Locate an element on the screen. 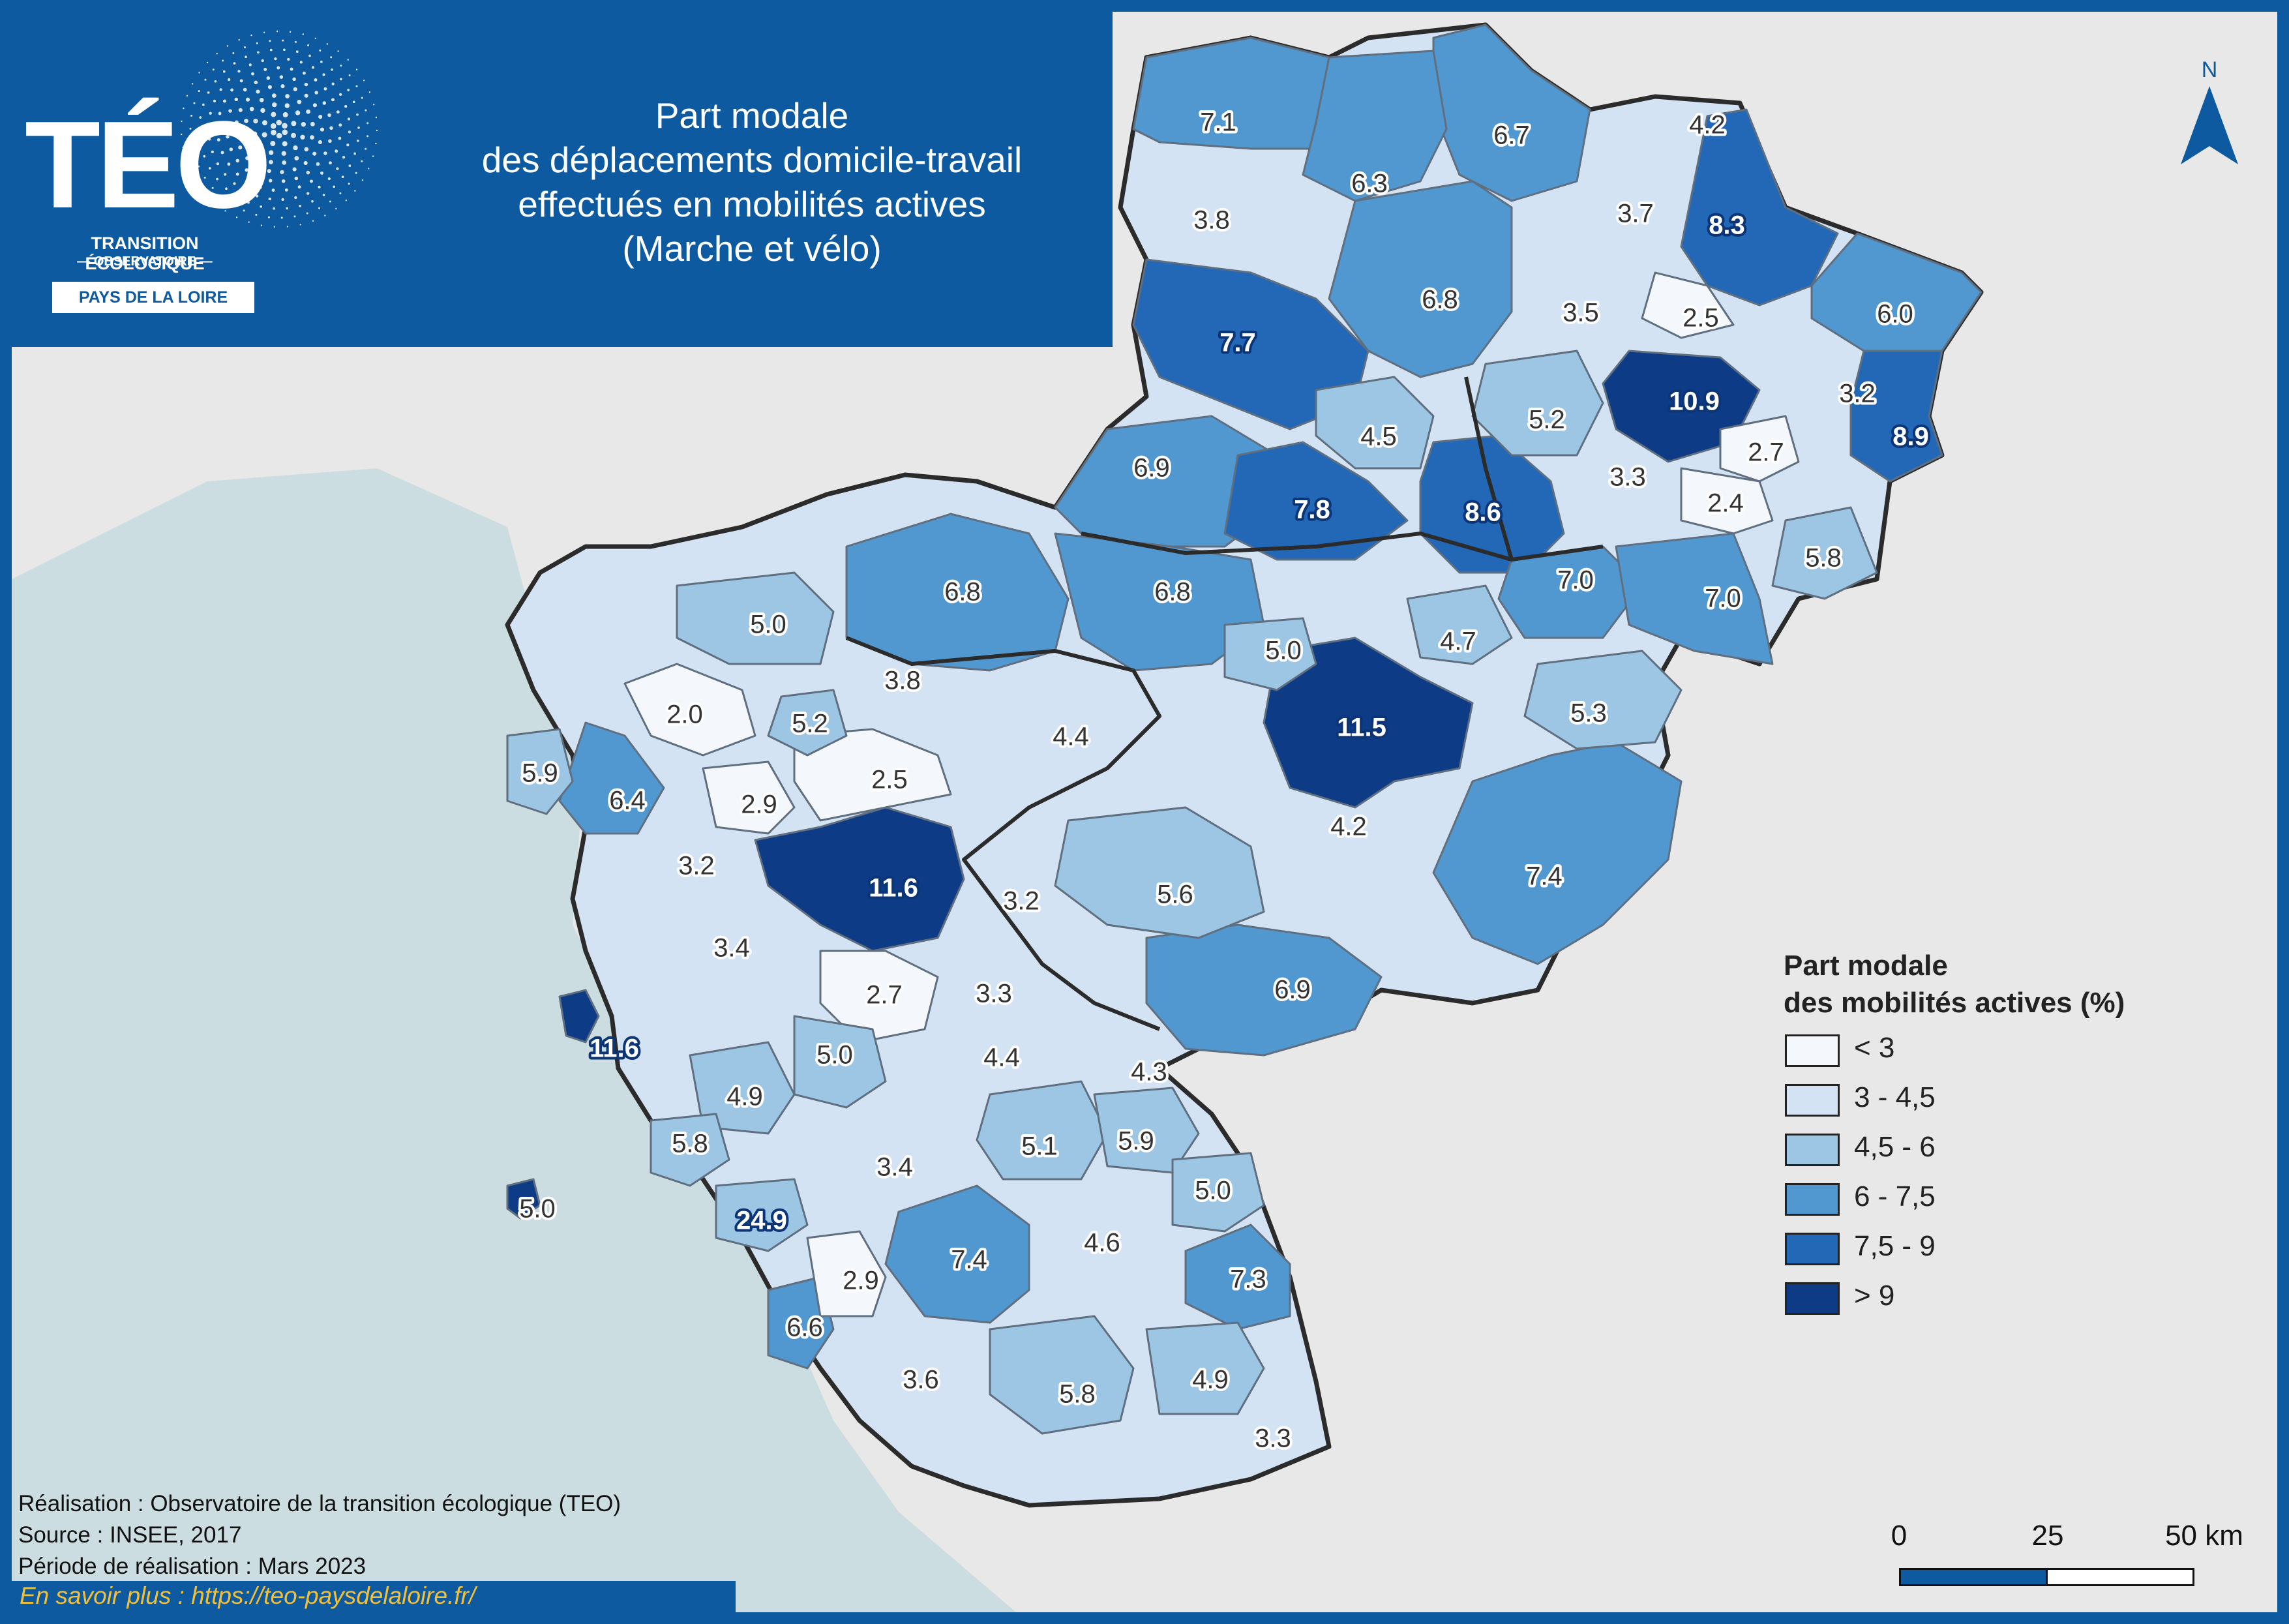 Image resolution: width=2289 pixels, height=1624 pixels. area-value-label: 3.8 is located at coordinates (1211, 220).